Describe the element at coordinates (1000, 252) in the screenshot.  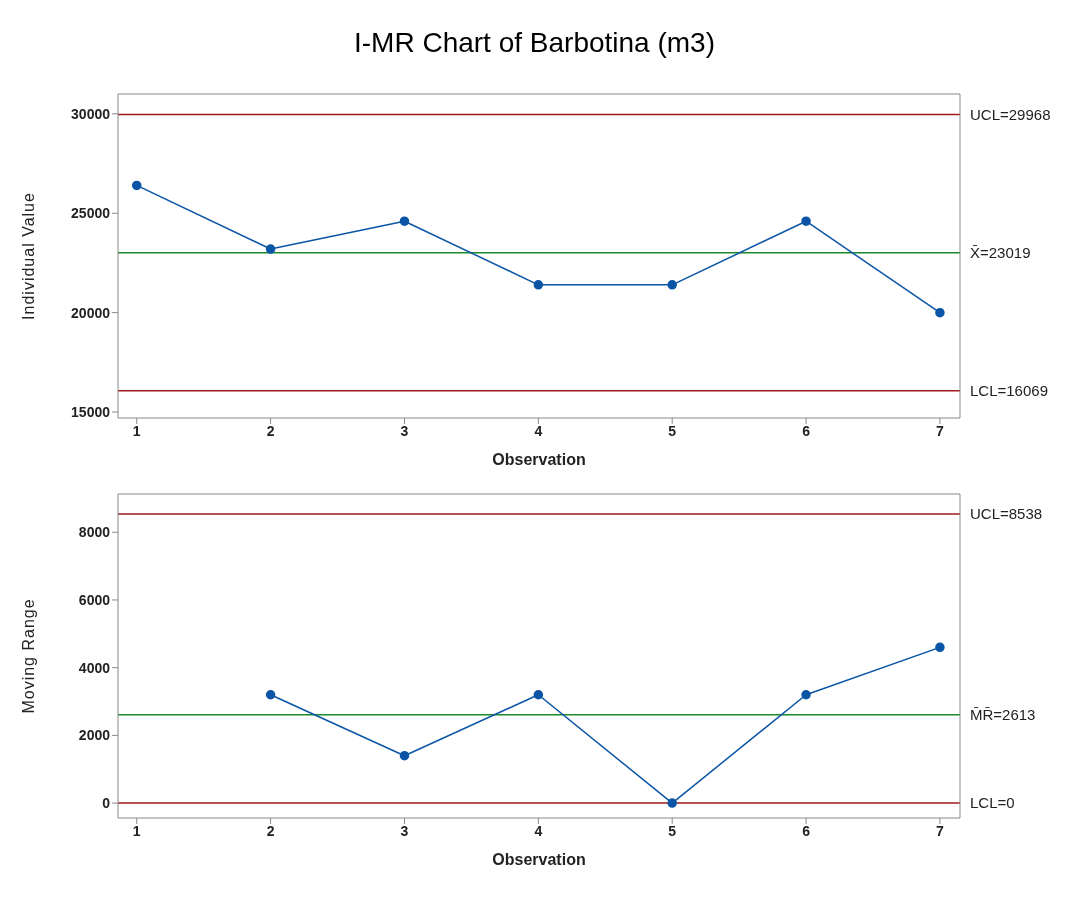
I see `ref-line-label: X̄=23019` at that location.